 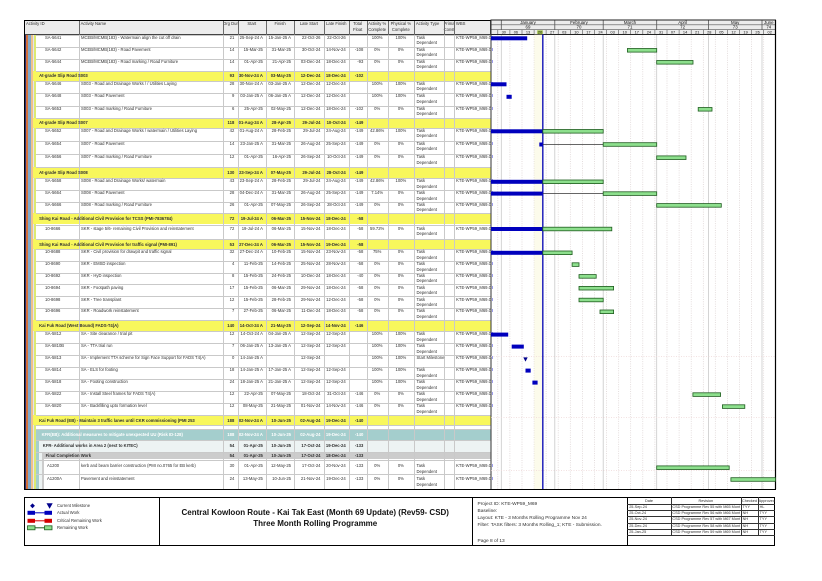 I want to click on svg-text: 19, so click(x=745, y=31).